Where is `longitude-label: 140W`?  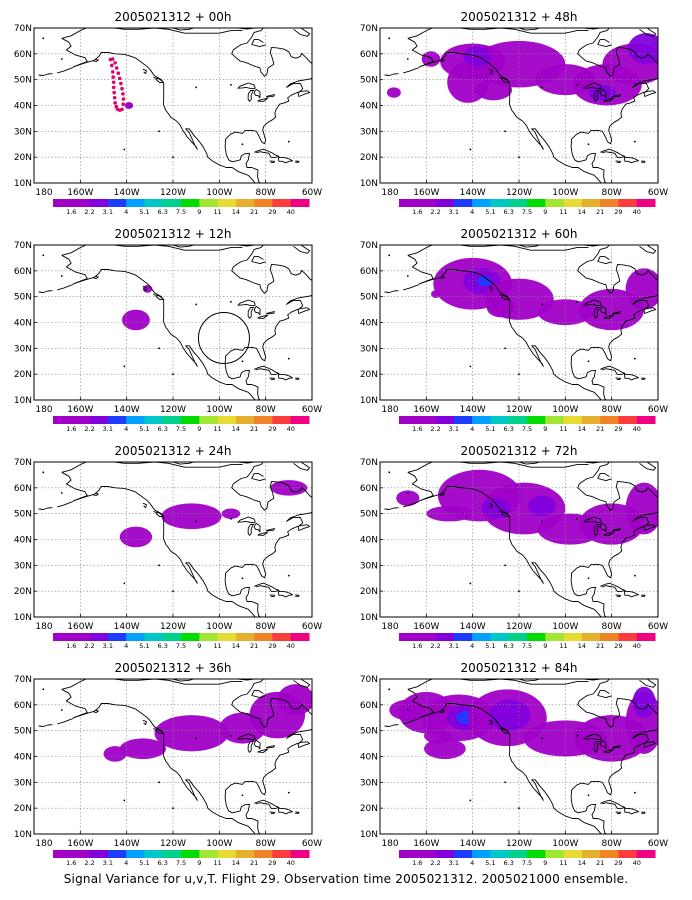 longitude-label: 140W is located at coordinates (473, 410).